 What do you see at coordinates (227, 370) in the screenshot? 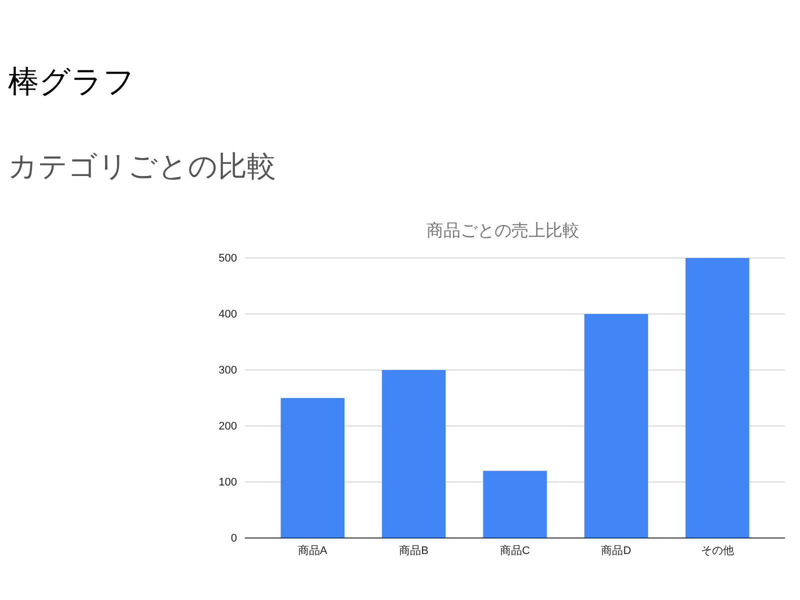
I see `y-tick-label: 300` at bounding box center [227, 370].